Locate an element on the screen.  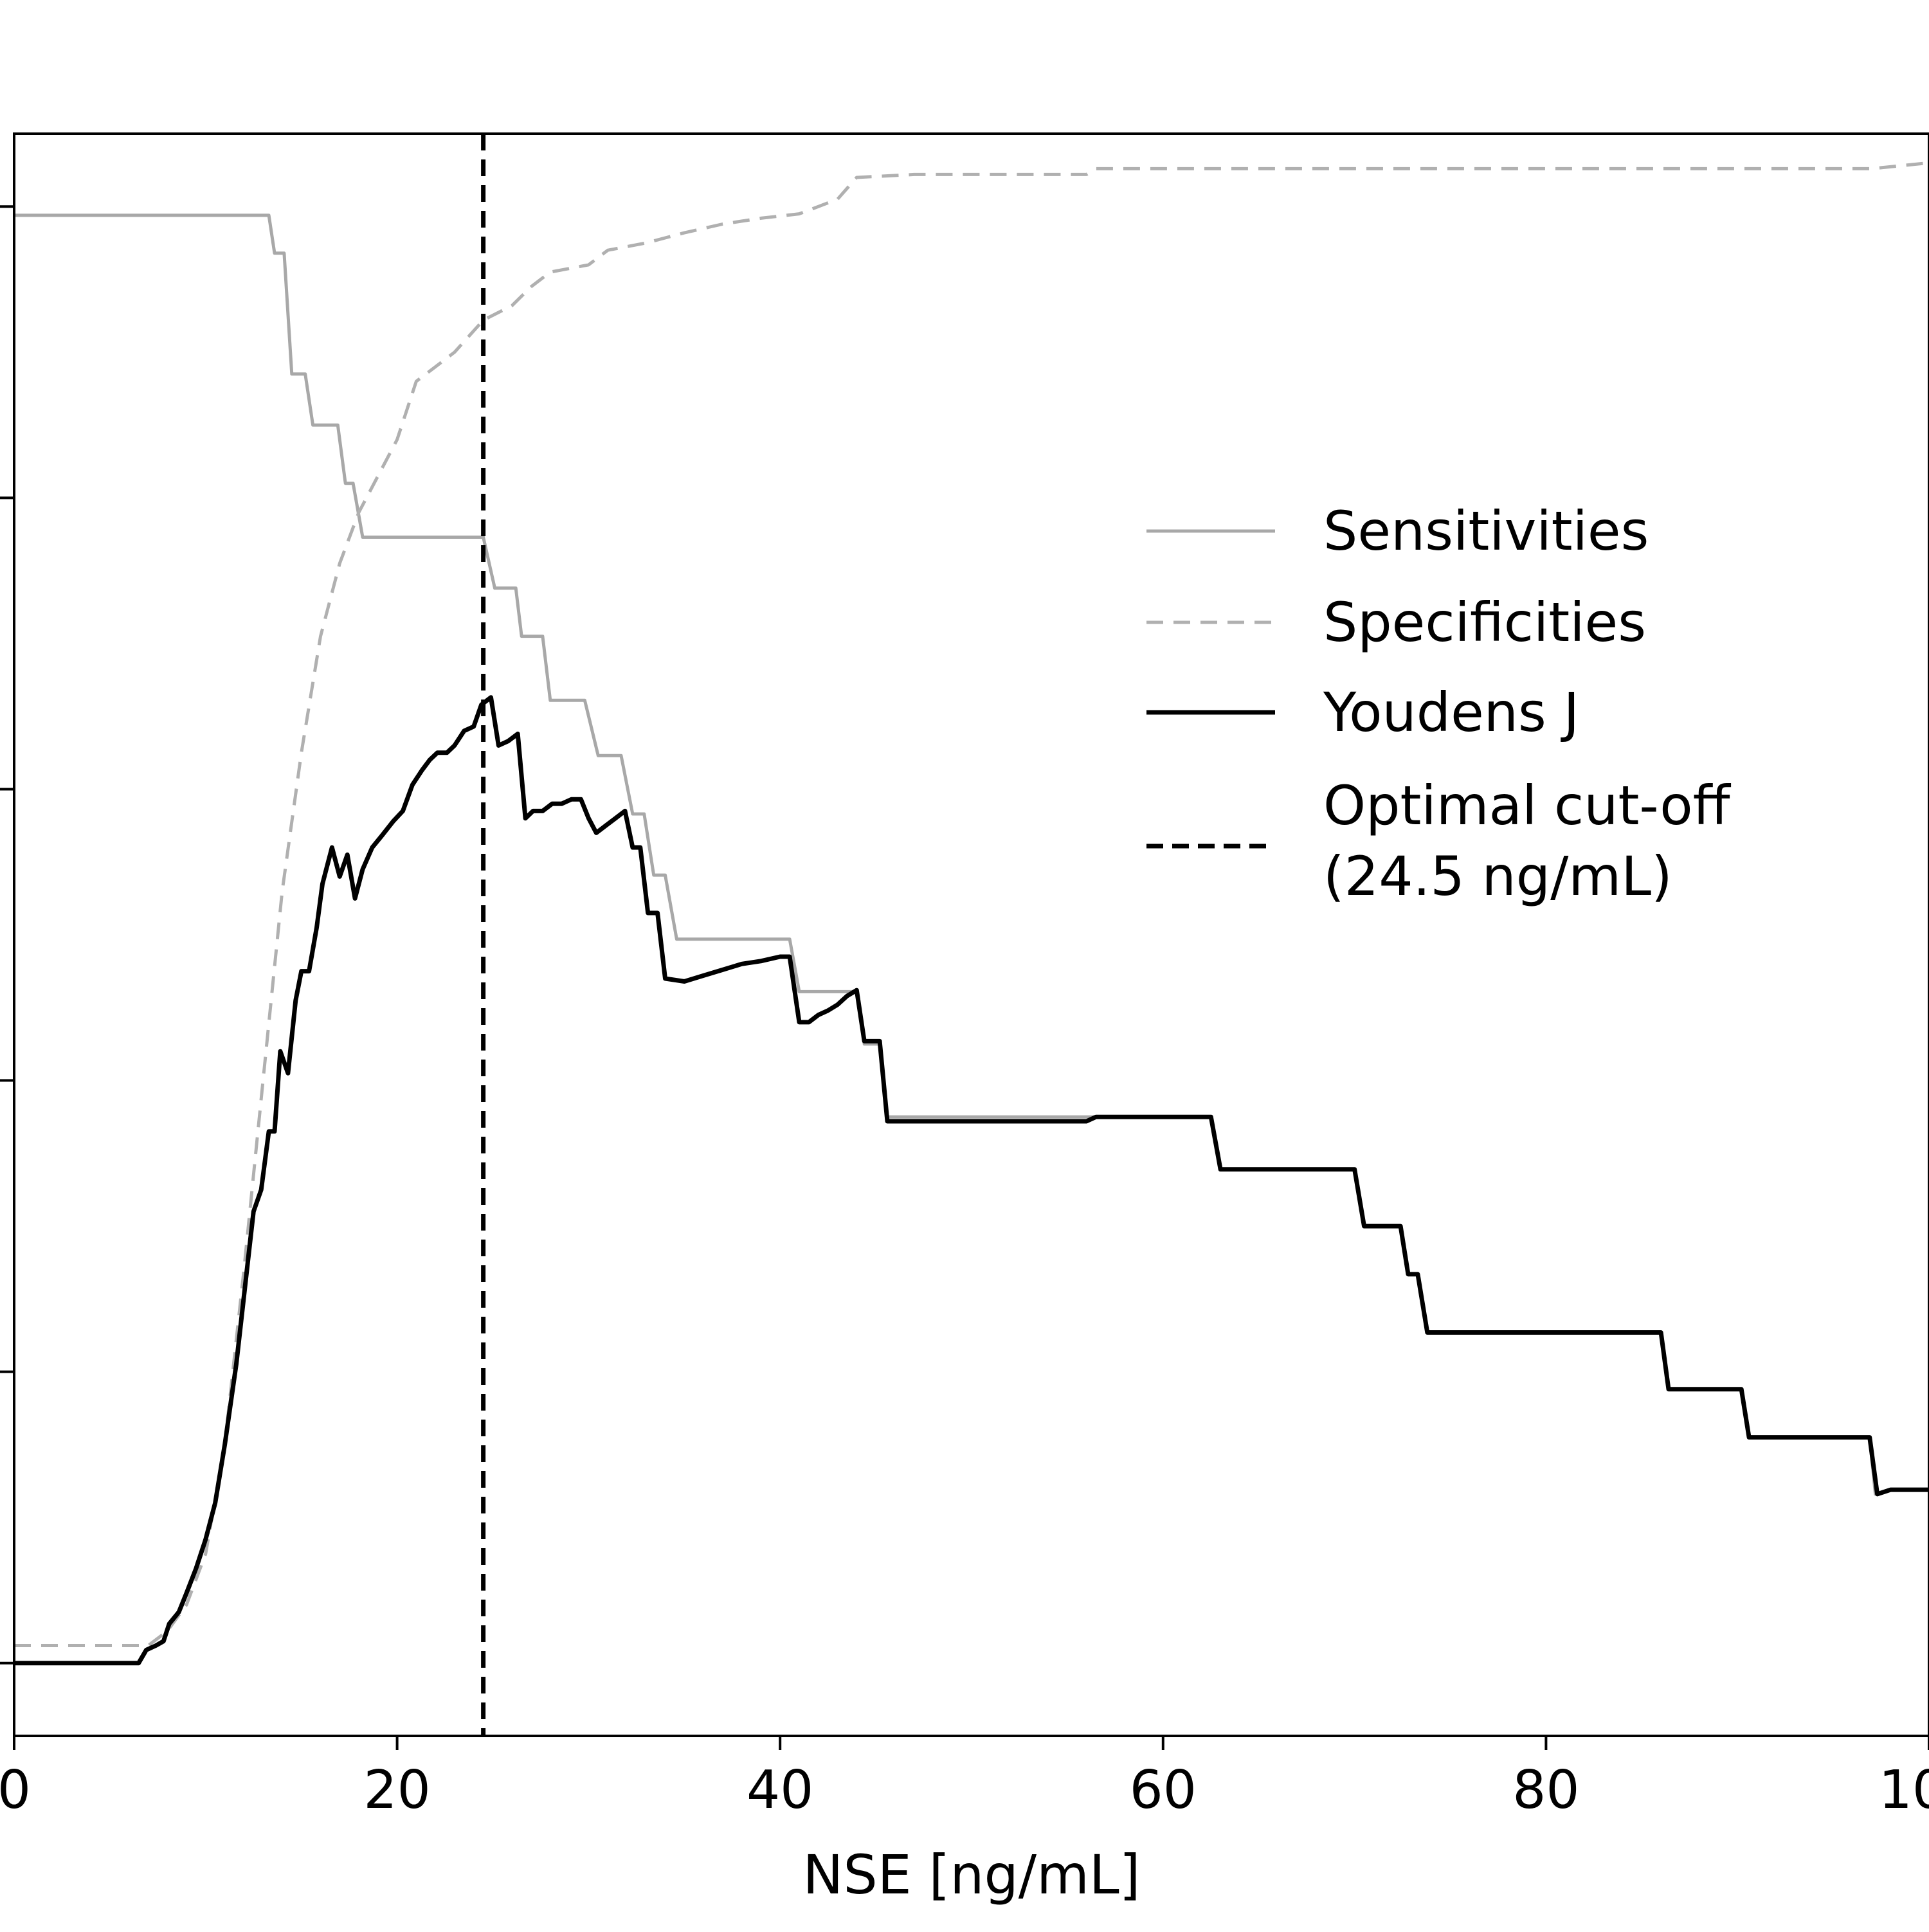
legend-label: Specificities is located at coordinates (1484, 622).